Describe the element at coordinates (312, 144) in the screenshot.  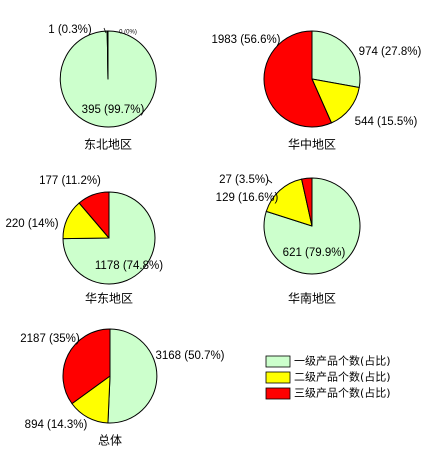
I see `chart-title: 华中地区` at that location.